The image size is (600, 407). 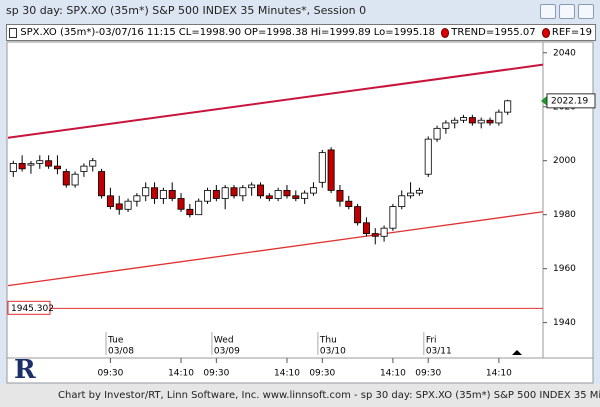 I want to click on day-label: Fri, so click(x=431, y=341).